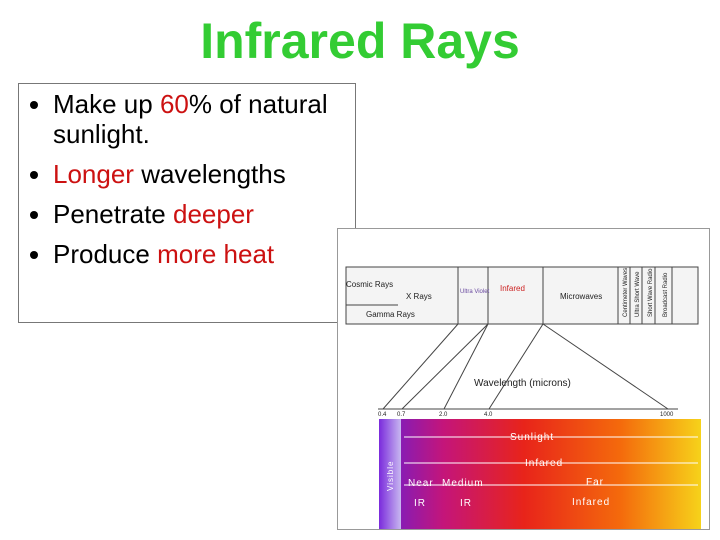  What do you see at coordinates (382, 415) in the screenshot?
I see `scale-label: 0.4` at bounding box center [382, 415].